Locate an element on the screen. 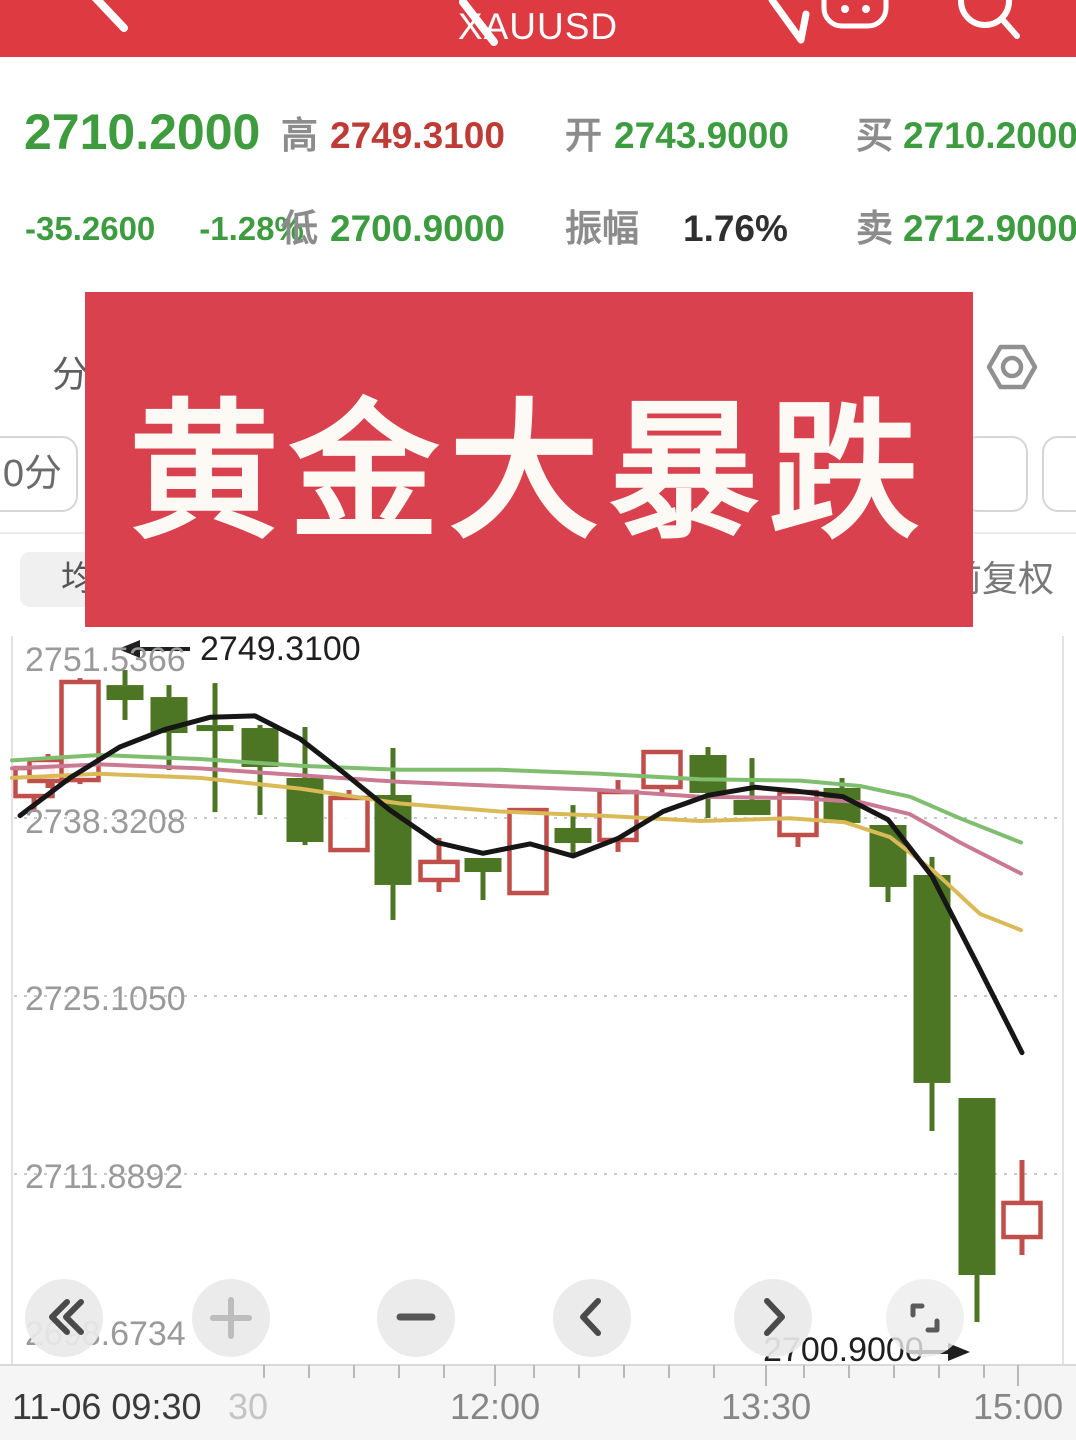 This screenshot has height=1440, width=1076. x-axis-date-label: 11-06 09:30 is located at coordinates (107, 1406).